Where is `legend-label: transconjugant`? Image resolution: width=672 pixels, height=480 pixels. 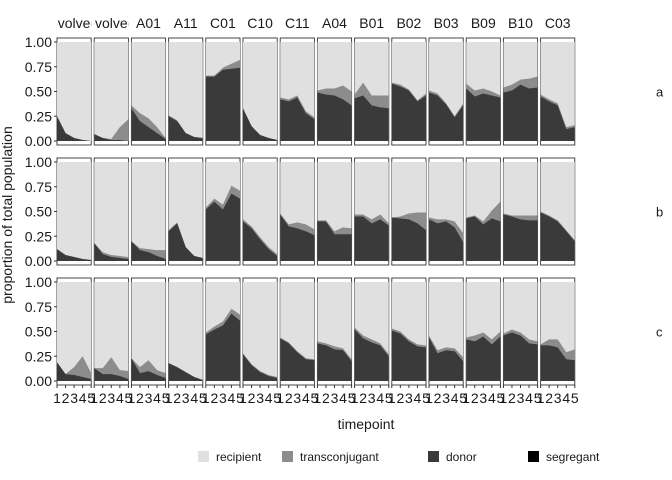 legend-label: transconjugant is located at coordinates (339, 457).